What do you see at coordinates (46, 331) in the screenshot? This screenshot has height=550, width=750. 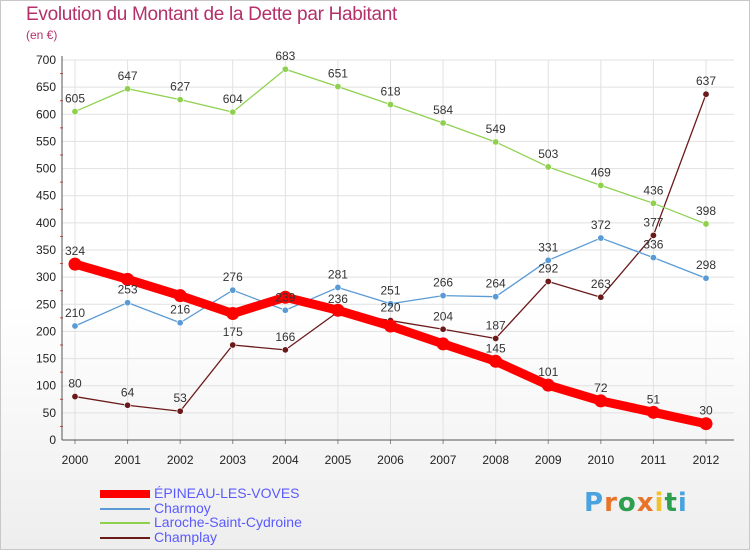 I see `y-tick-label: 200` at bounding box center [46, 331].